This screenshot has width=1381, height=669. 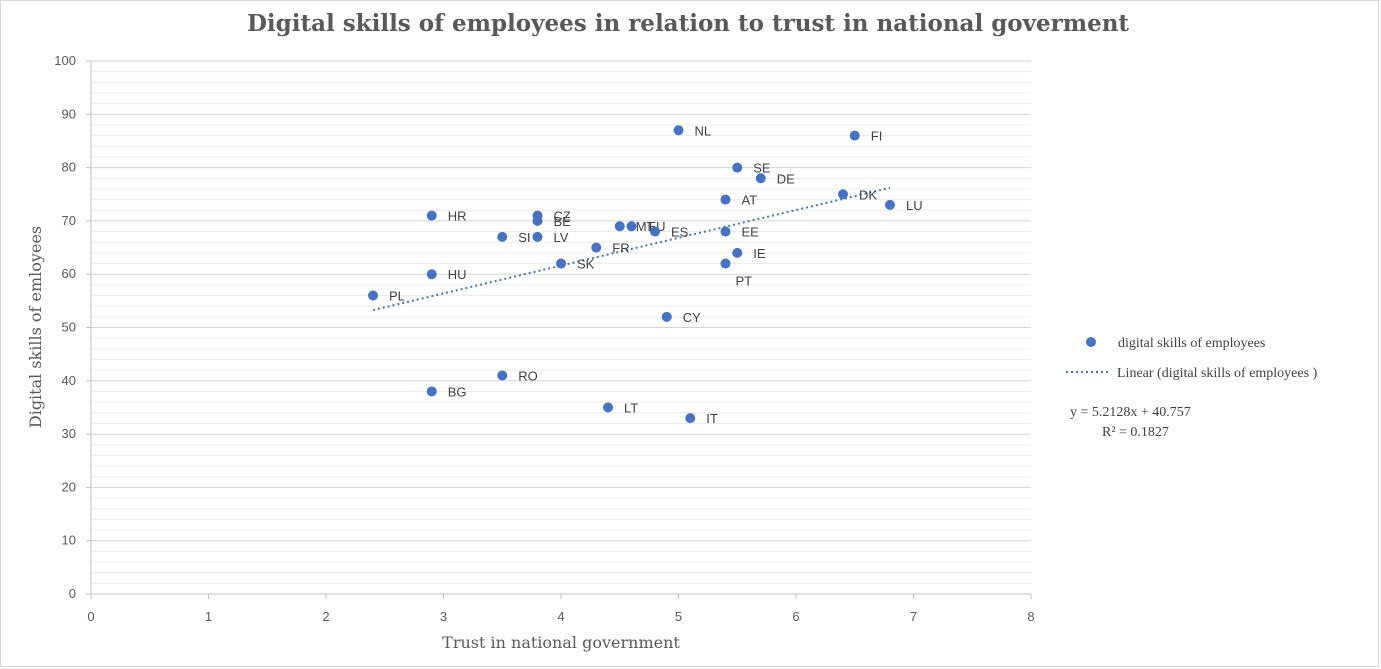 What do you see at coordinates (502, 375) in the screenshot?
I see `data-point-ro` at bounding box center [502, 375].